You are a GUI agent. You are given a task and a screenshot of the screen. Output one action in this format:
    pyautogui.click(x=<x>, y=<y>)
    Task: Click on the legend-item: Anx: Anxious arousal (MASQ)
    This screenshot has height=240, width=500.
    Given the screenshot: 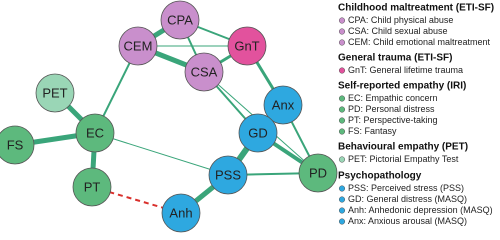 What is the action you would take?
    pyautogui.click(x=407, y=221)
    